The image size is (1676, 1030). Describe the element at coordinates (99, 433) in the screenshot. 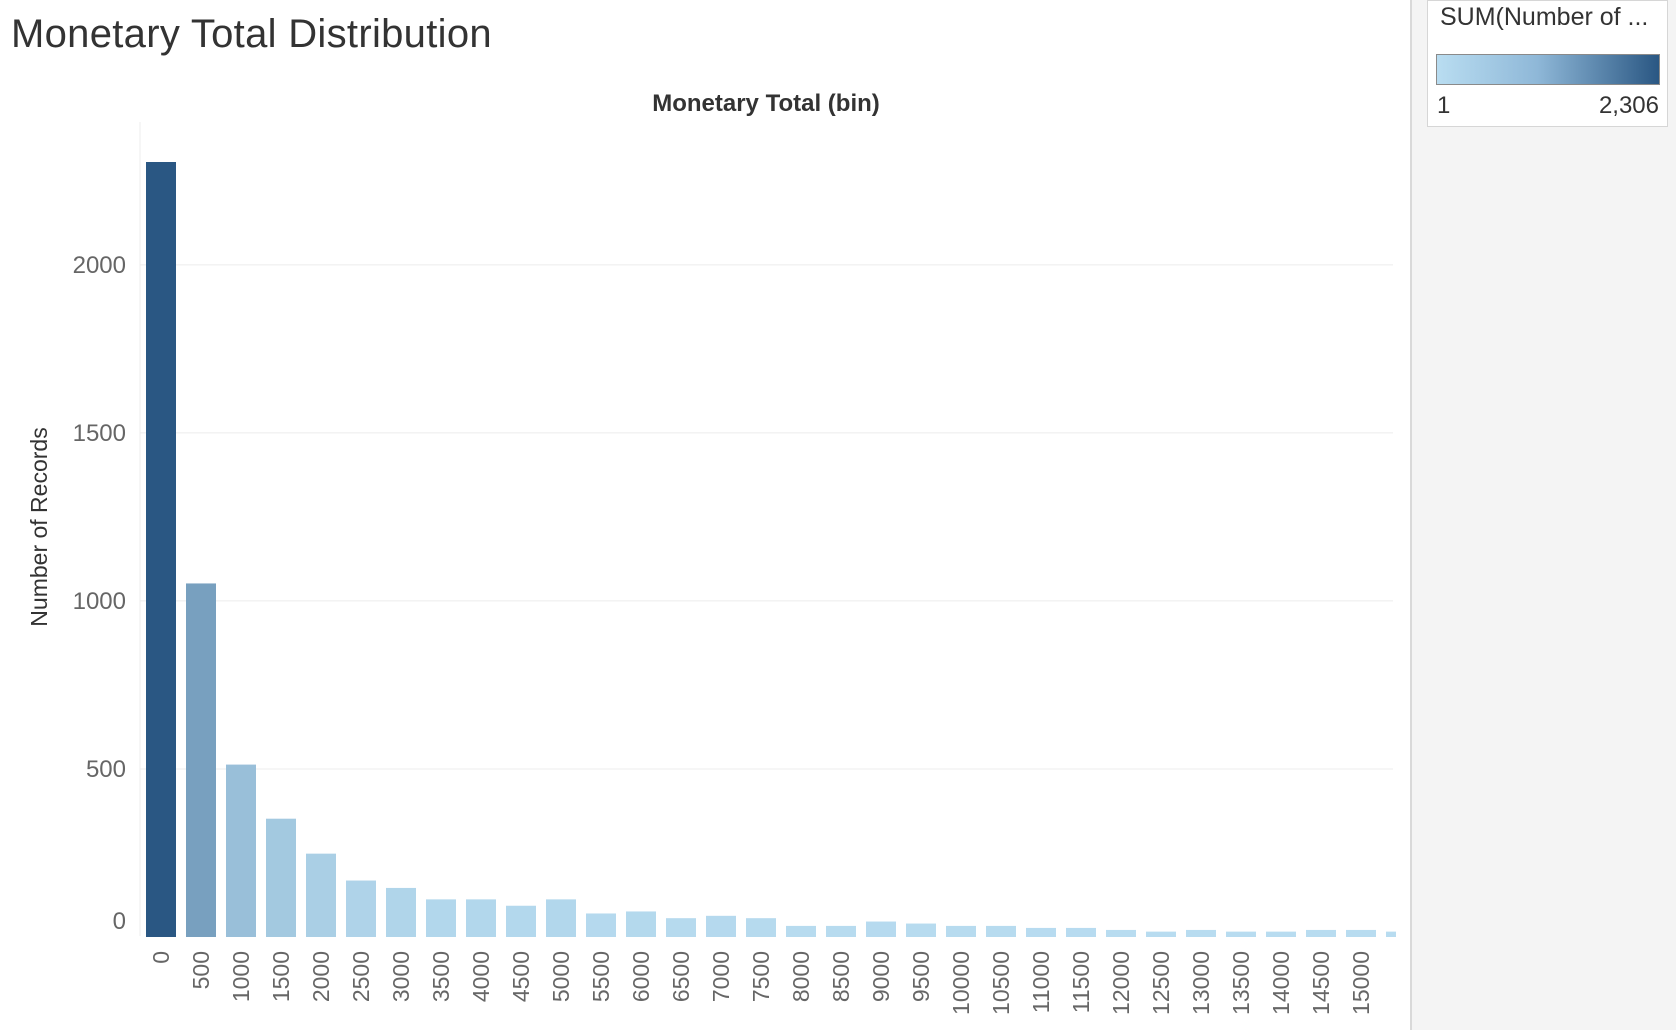

I see `y-tick-label: 1500` at that location.